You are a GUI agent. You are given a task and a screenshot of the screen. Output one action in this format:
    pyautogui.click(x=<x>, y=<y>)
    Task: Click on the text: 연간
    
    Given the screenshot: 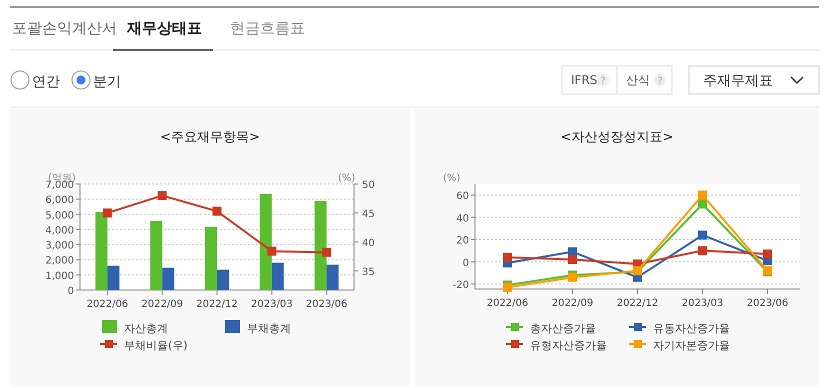 What is the action you would take?
    pyautogui.click(x=46, y=82)
    